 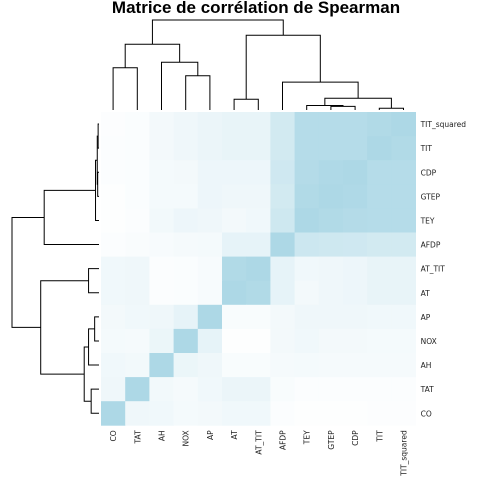 What do you see at coordinates (426, 413) in the screenshot?
I see `row-label: CO` at bounding box center [426, 413].